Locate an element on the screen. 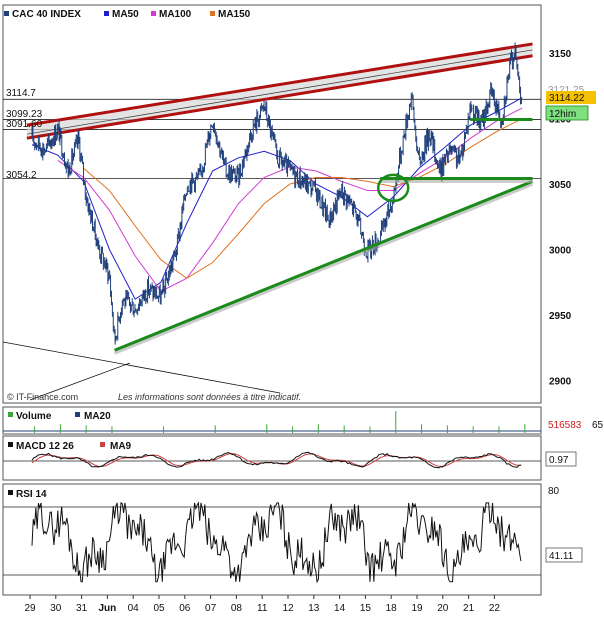 The width and height of the screenshot is (604, 621). x-tick-label-13: 15 is located at coordinates (366, 608).